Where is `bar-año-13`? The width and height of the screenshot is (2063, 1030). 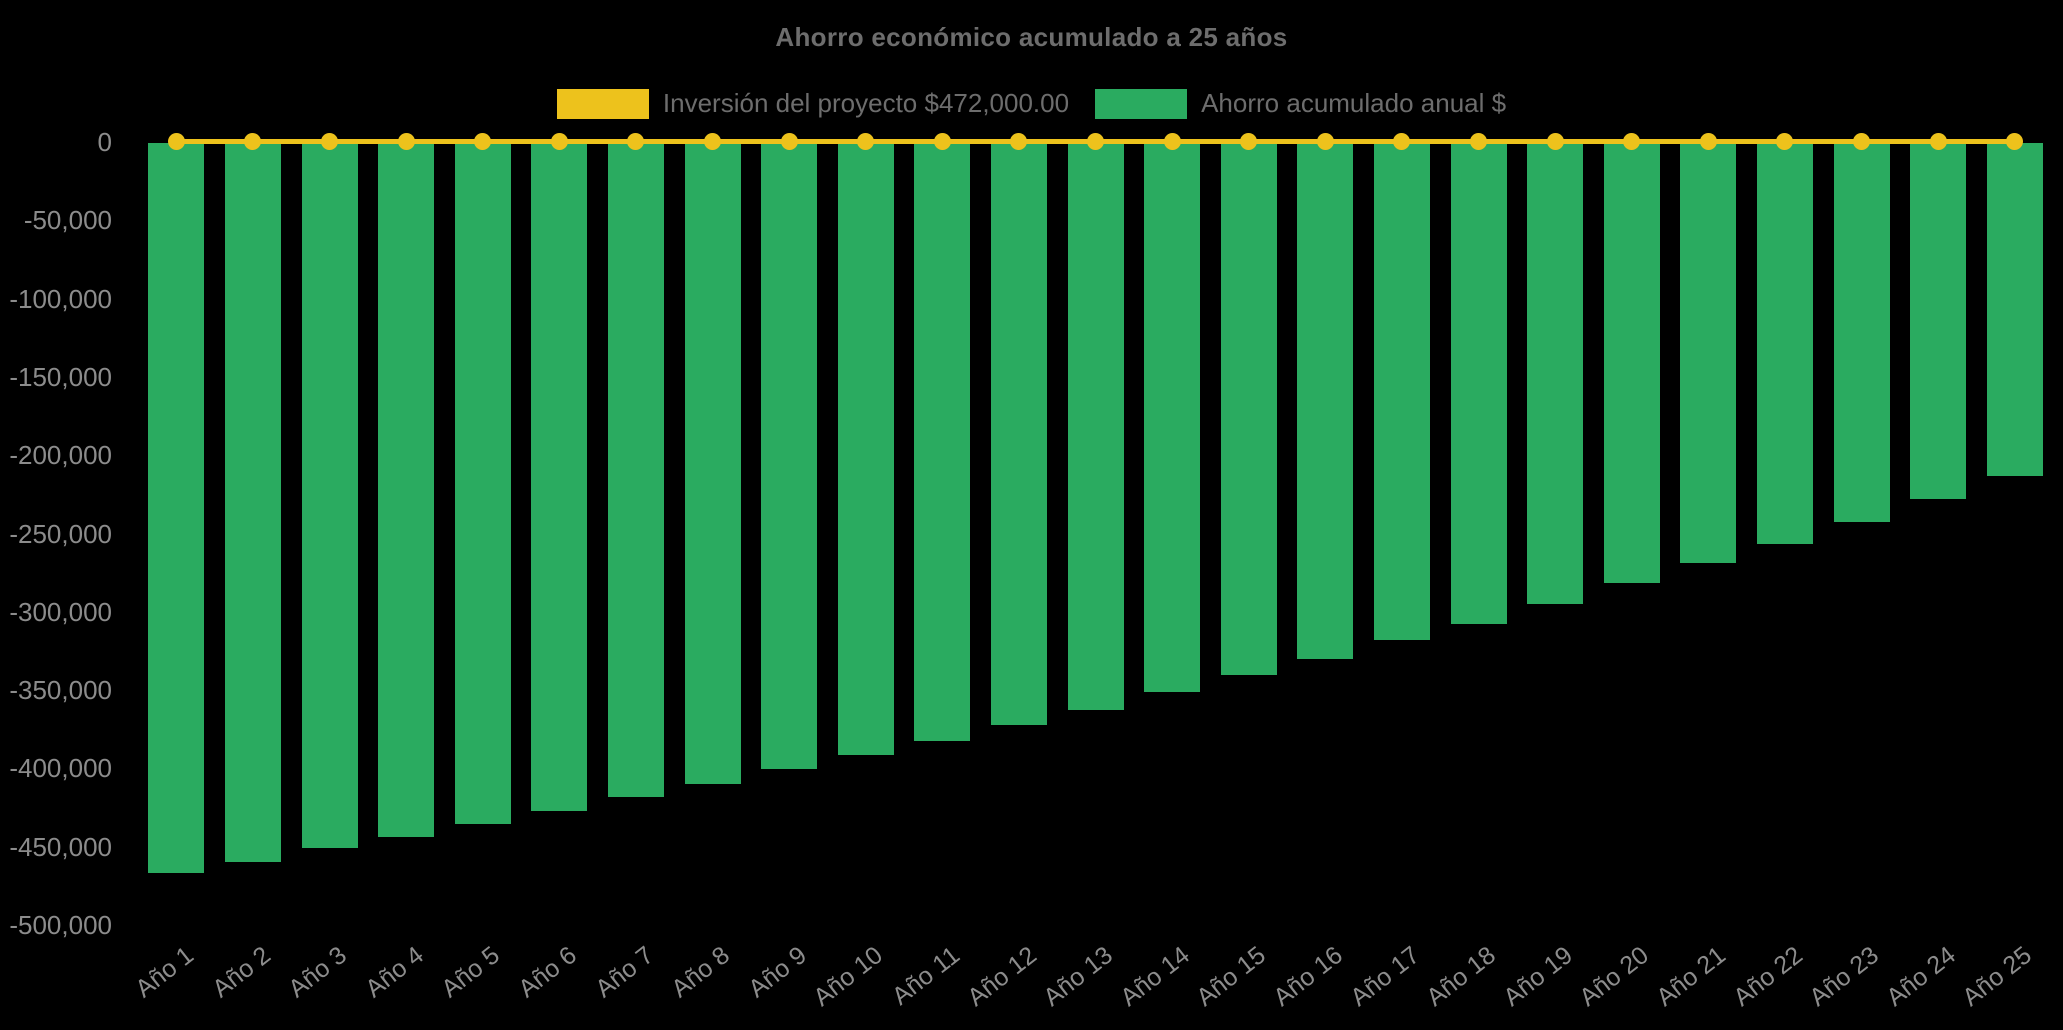
bar-año-13 is located at coordinates (1095, 427).